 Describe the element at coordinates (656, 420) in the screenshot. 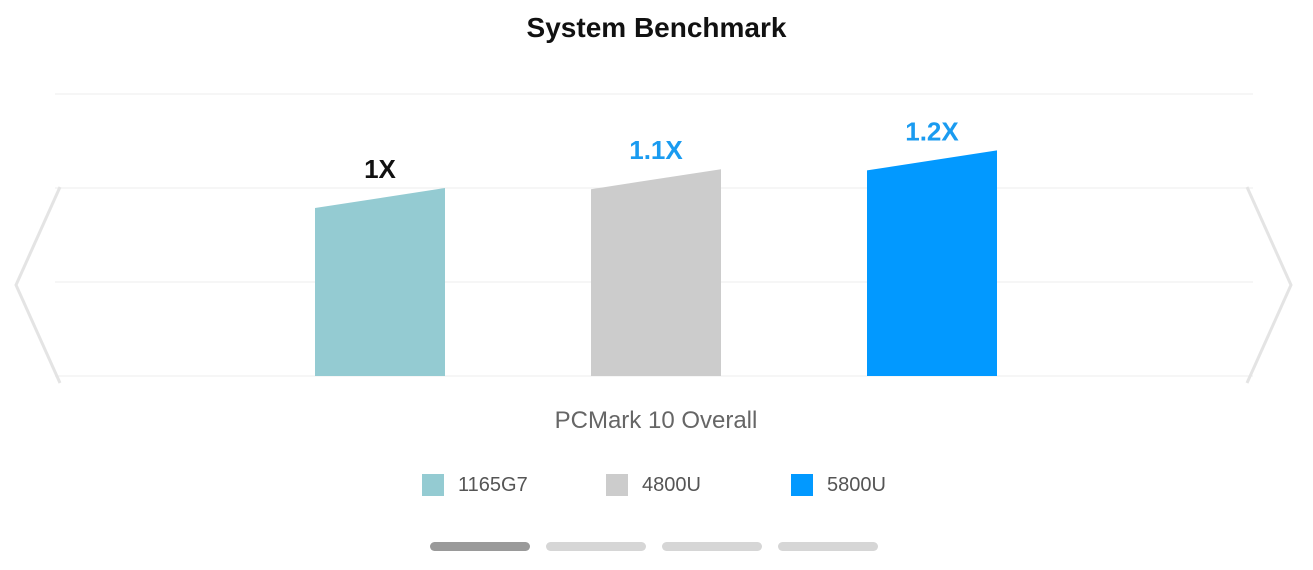

I see `x-axis-label: PCMark 10 Overall` at that location.